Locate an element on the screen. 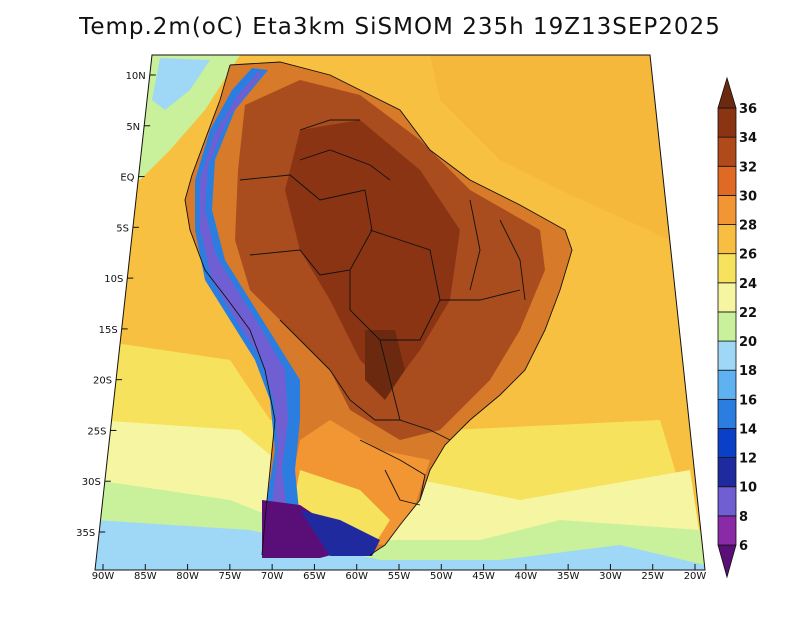 The height and width of the screenshot is (618, 800). lat-tick-label: 5S is located at coordinates (122, 228).